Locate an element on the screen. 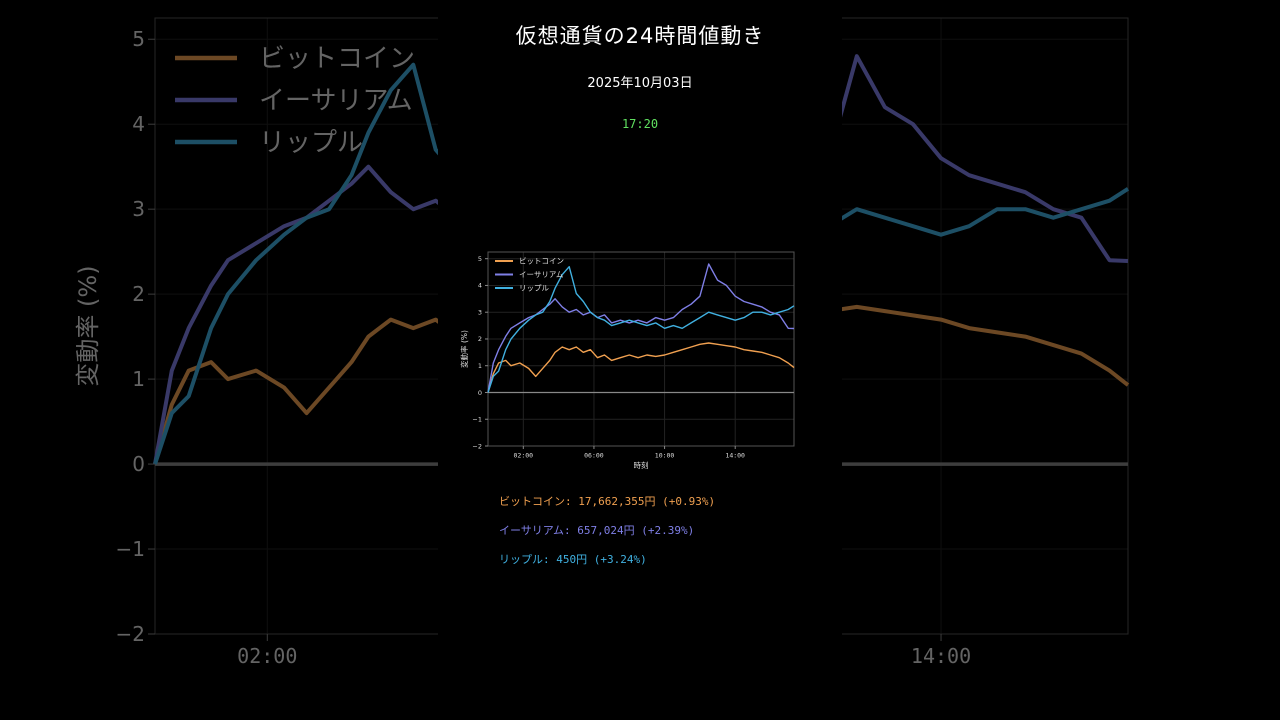 This screenshot has height=720, width=1280. page-title: 仮想通貨の24時間値動き is located at coordinates (640, 36).